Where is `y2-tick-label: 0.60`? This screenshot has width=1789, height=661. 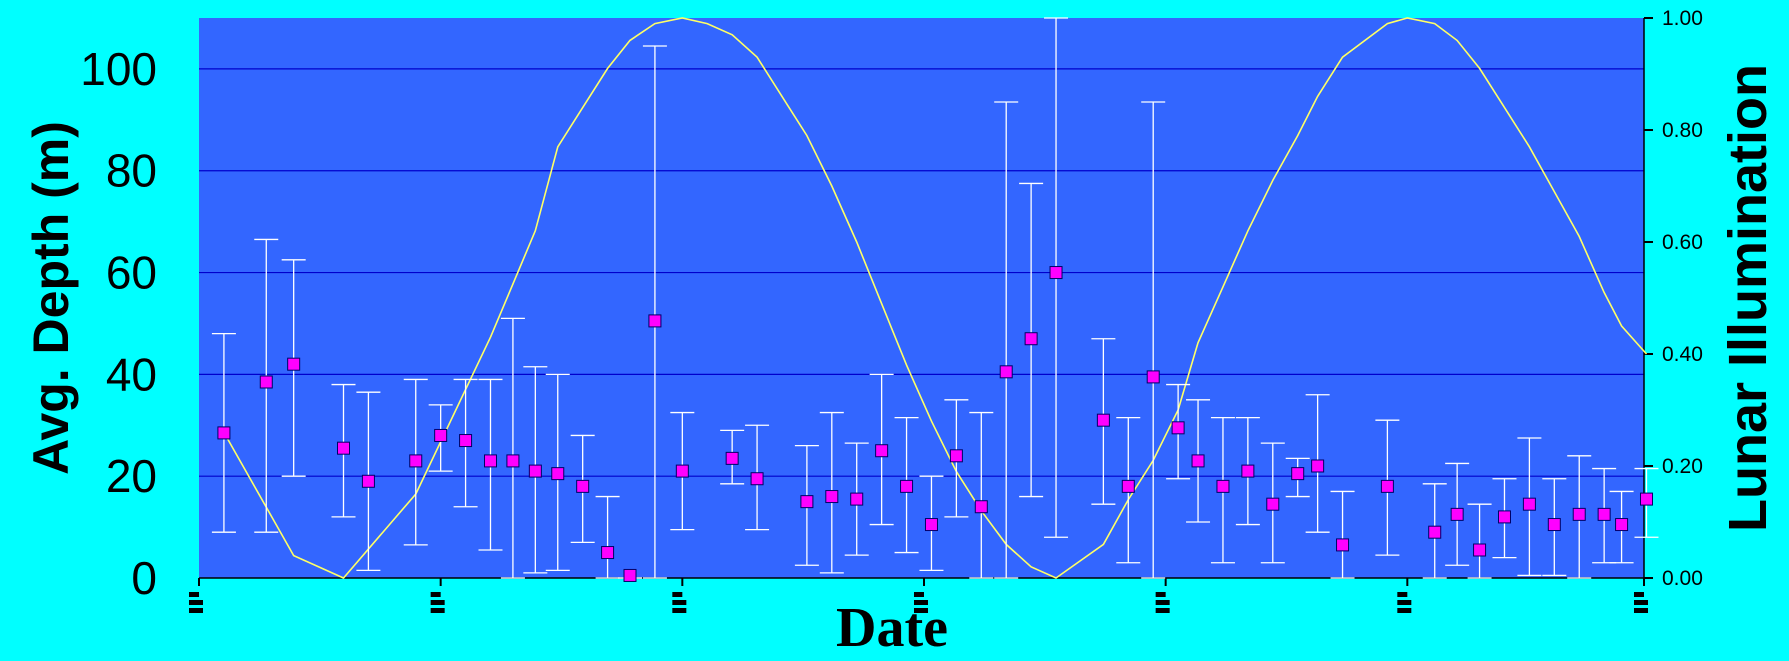 y2-tick-label: 0.60 is located at coordinates (1682, 242).